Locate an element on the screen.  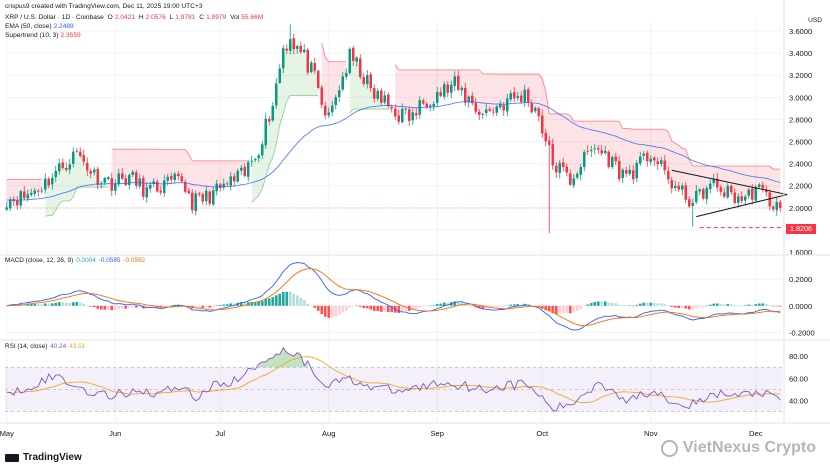
supertrend-legend: Supertrend (10, 3) 2.3559 is located at coordinates (44, 35).